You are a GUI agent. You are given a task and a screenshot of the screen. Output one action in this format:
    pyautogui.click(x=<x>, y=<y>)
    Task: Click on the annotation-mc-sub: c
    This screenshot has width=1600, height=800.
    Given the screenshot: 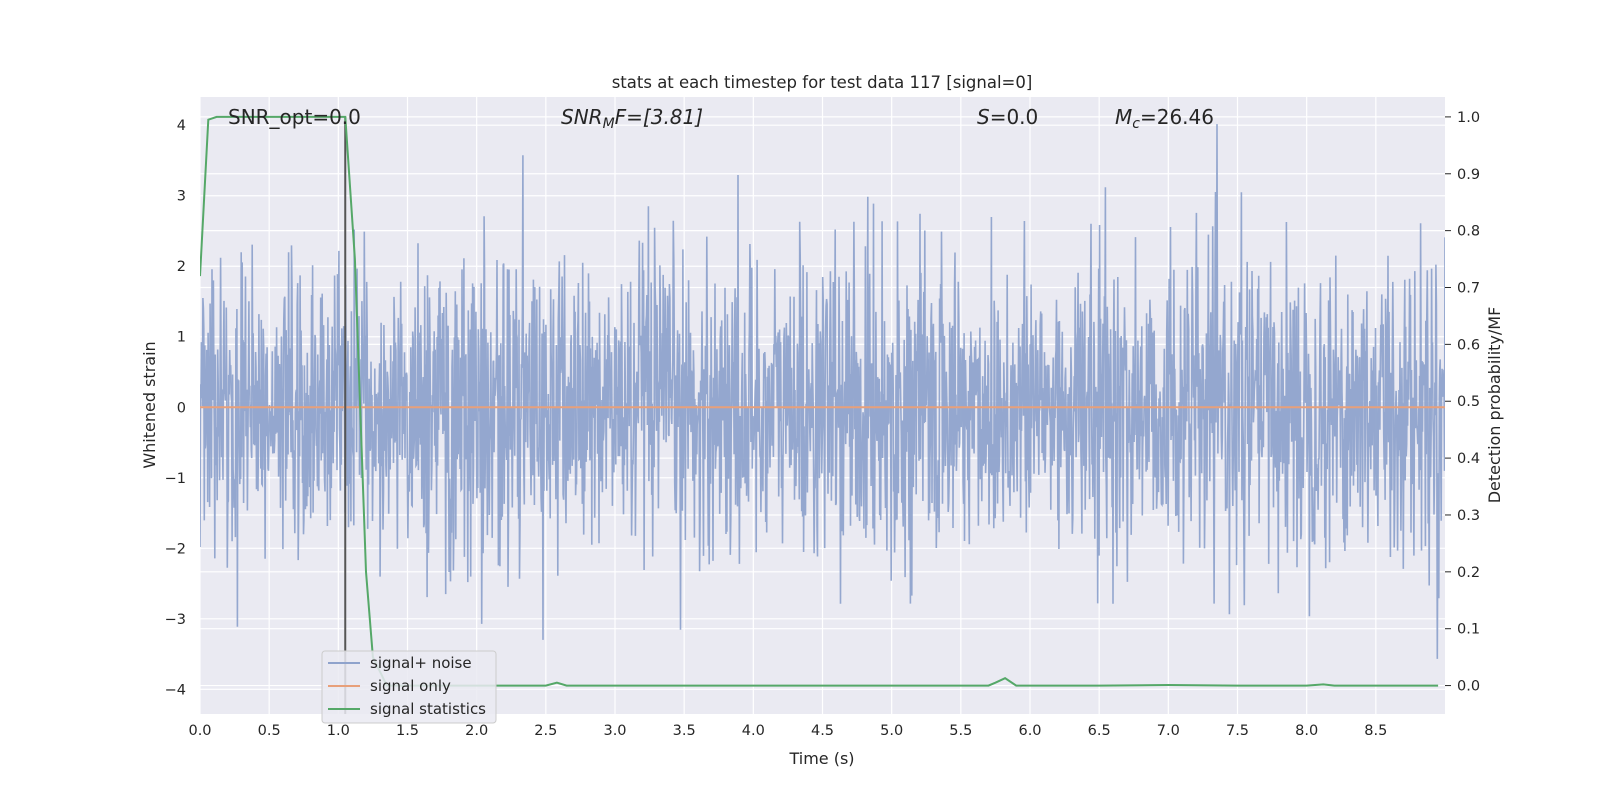 What is the action you would take?
    pyautogui.click(x=1136, y=124)
    